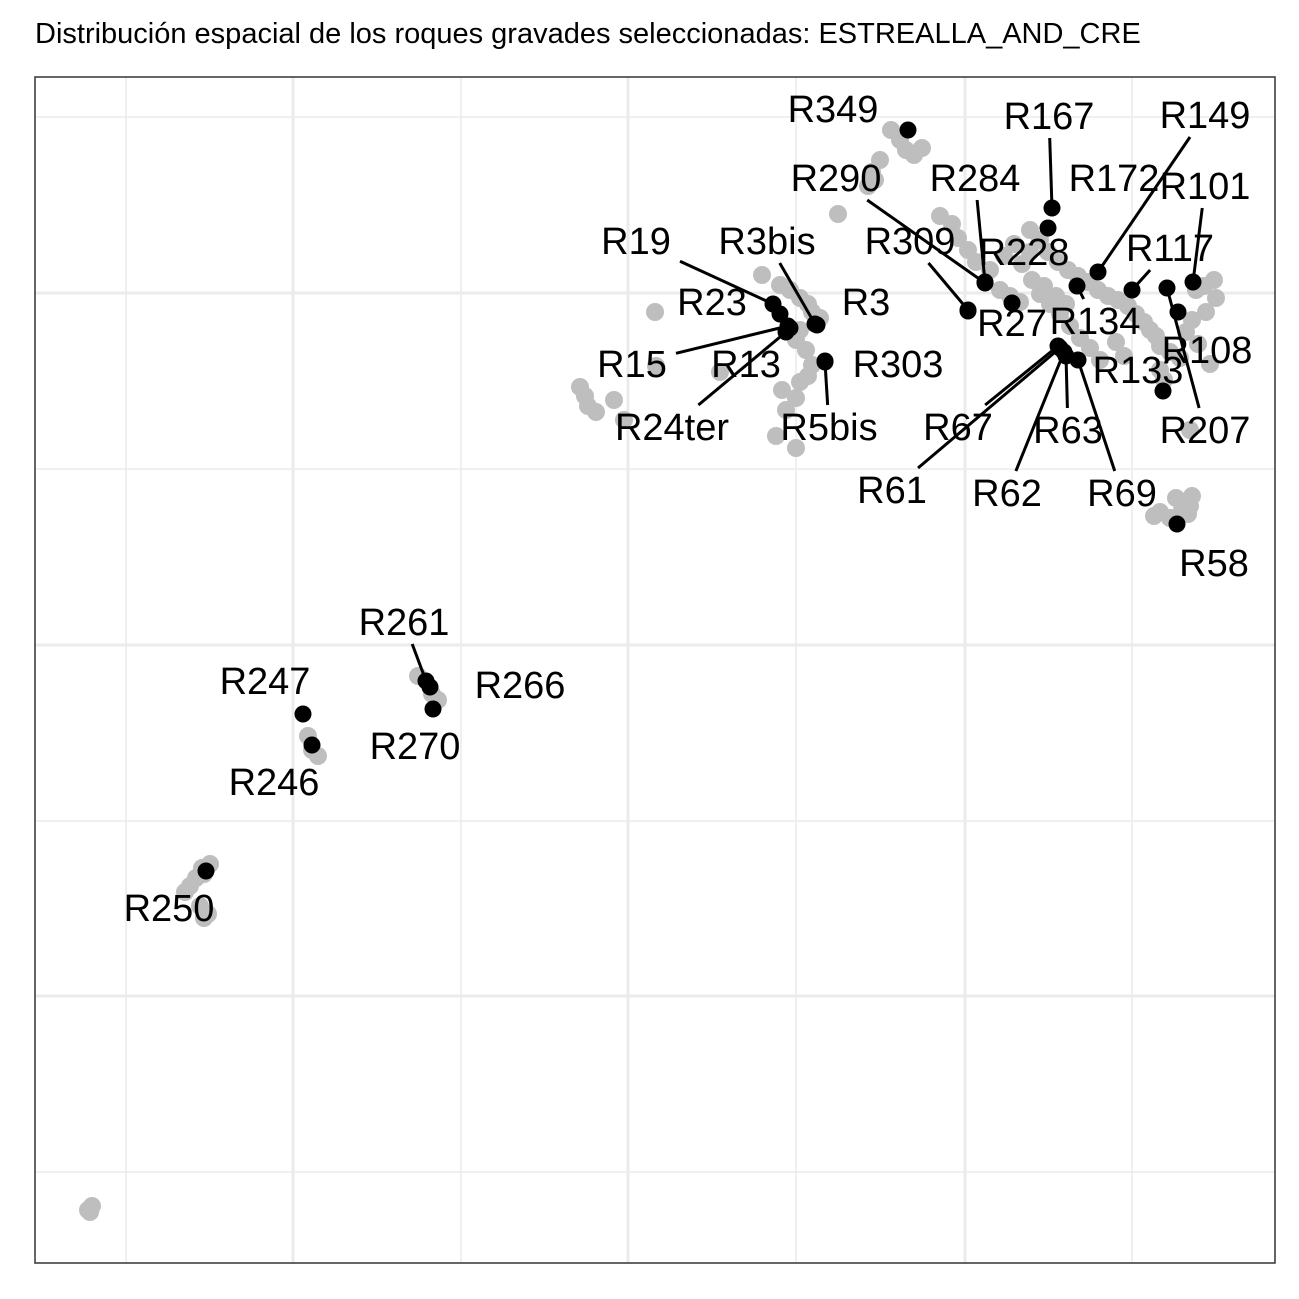 This screenshot has height=1299, width=1299. Describe the element at coordinates (1122, 494) in the screenshot. I see `point-label-r69: R69` at that location.